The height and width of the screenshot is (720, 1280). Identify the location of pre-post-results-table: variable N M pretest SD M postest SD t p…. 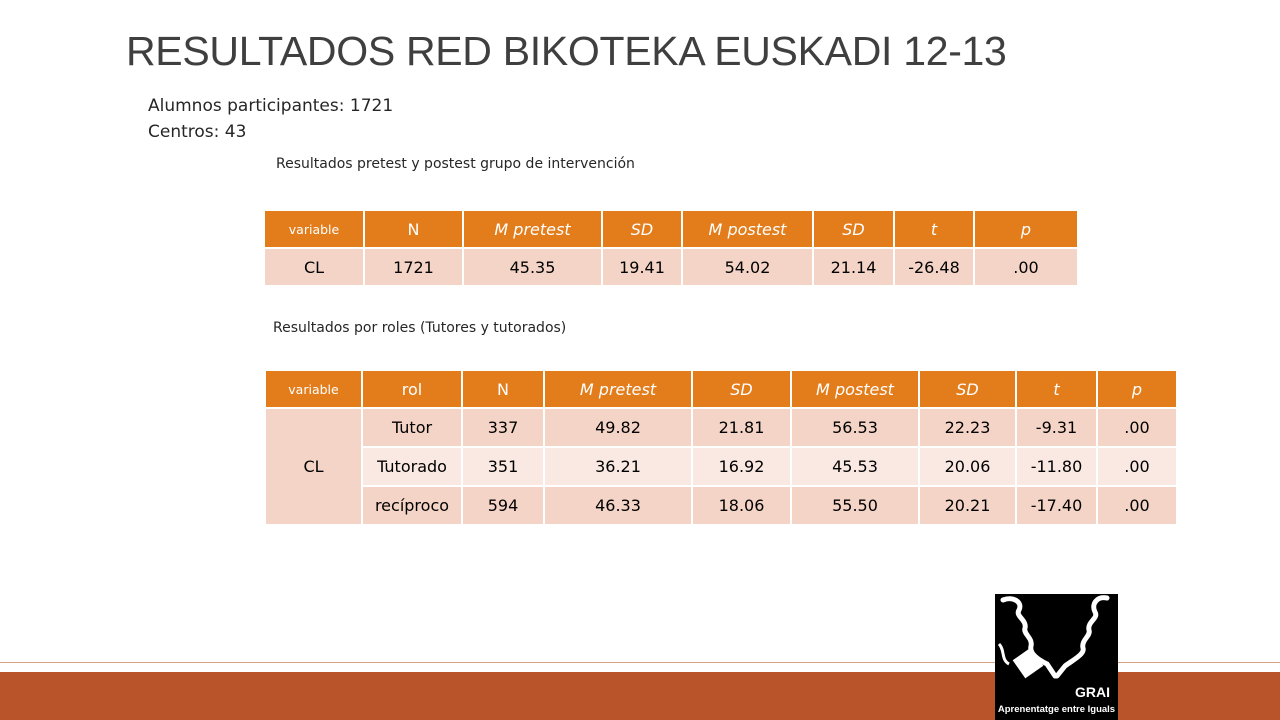
(671, 248).